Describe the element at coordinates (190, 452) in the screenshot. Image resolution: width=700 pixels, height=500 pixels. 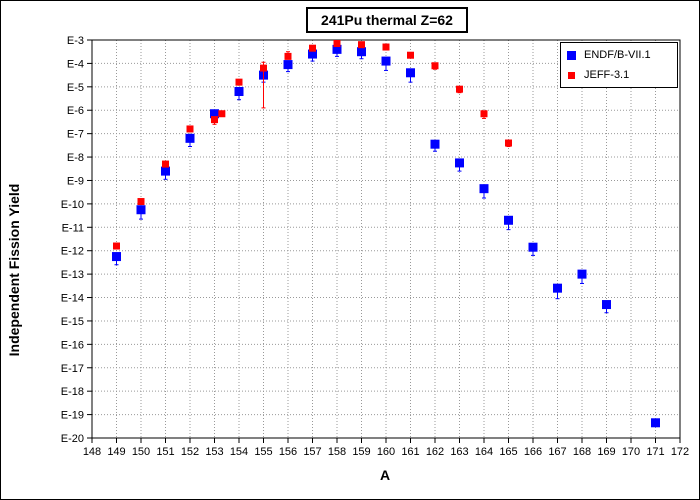
I see `x-tick-label: 152` at that location.